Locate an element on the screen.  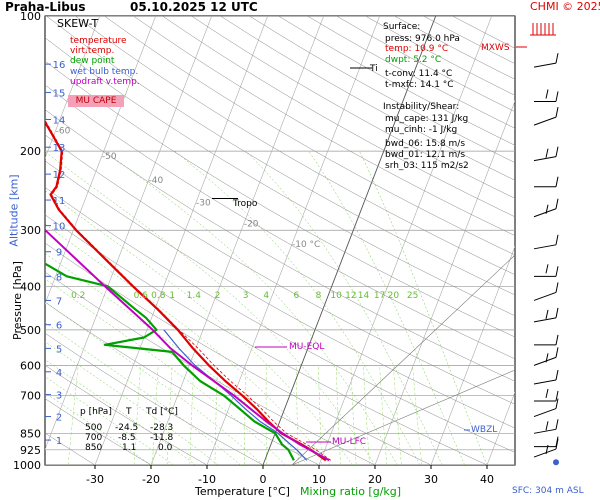
table-header-td: Td [°C] is located at coordinates (162, 412).